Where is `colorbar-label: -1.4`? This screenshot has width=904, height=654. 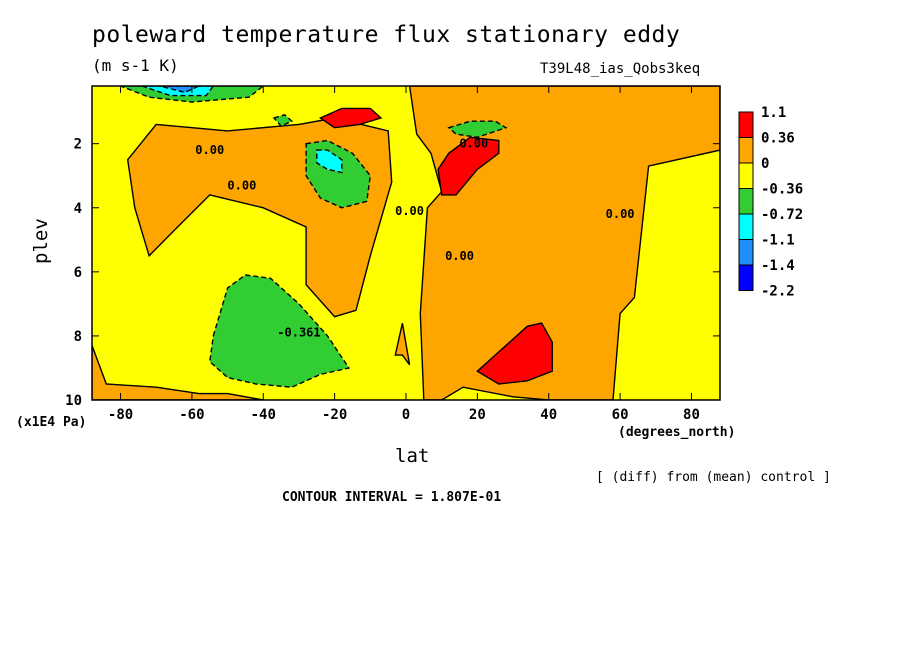 colorbar-label: -1.4 is located at coordinates (778, 266).